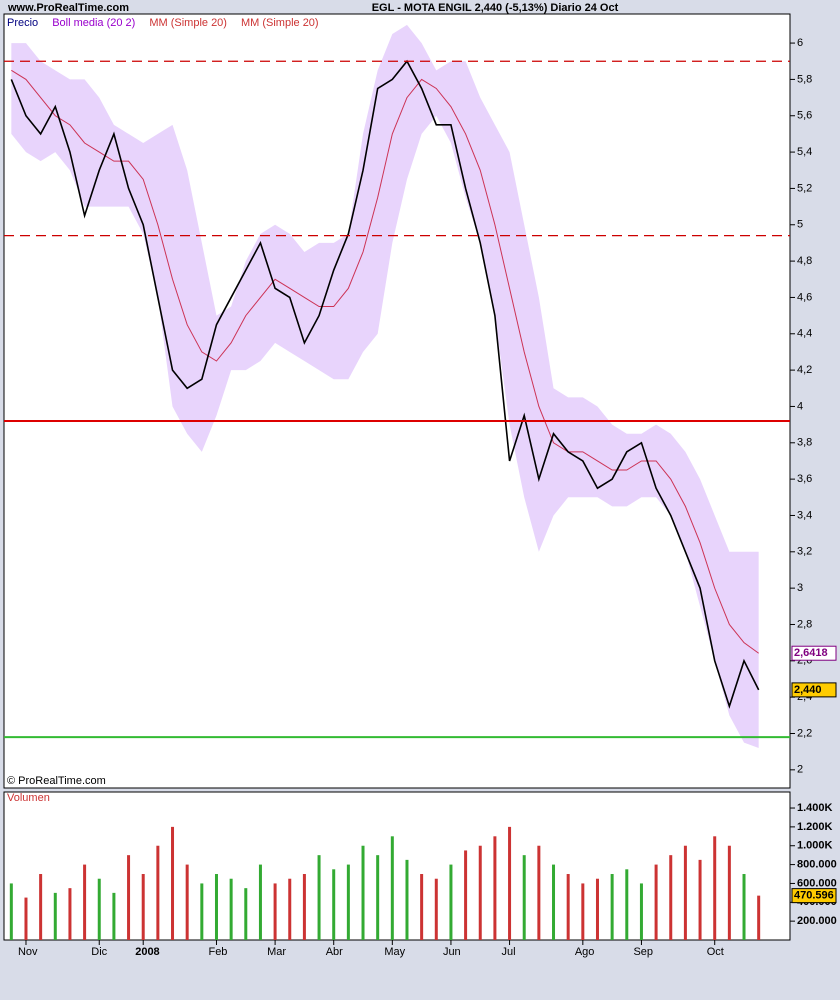 The width and height of the screenshot is (840, 1000). I want to click on x-tick-label: Sep, so click(643, 952).